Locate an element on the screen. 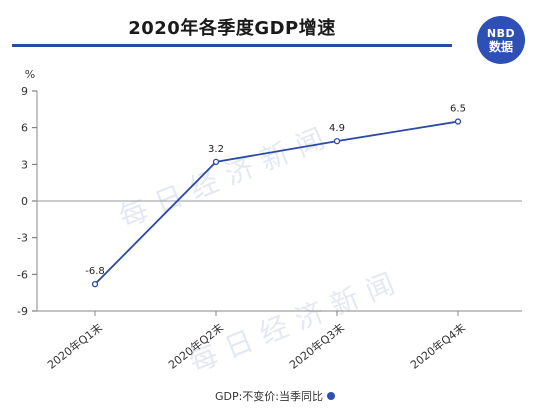 This screenshot has width=550, height=411. watermark-text: 每日经济新闻 is located at coordinates (227, 176).